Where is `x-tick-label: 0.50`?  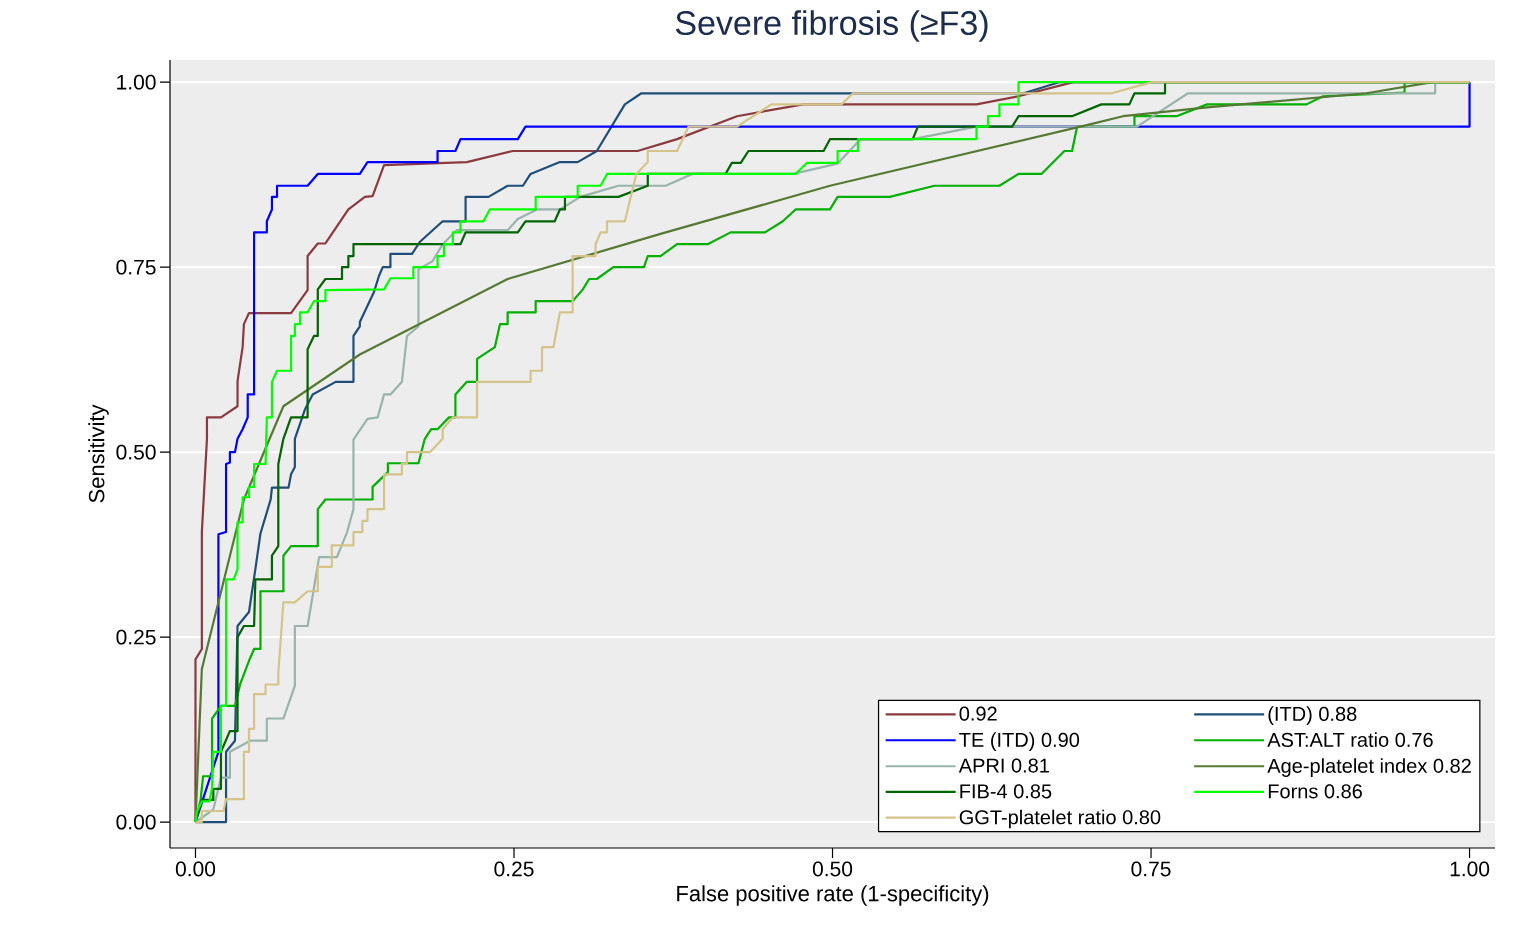
x-tick-label: 0.50 is located at coordinates (832, 869).